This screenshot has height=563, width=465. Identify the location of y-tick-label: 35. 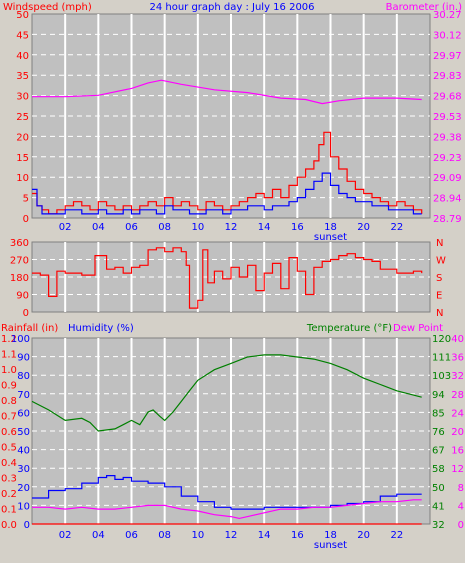
(22, 76).